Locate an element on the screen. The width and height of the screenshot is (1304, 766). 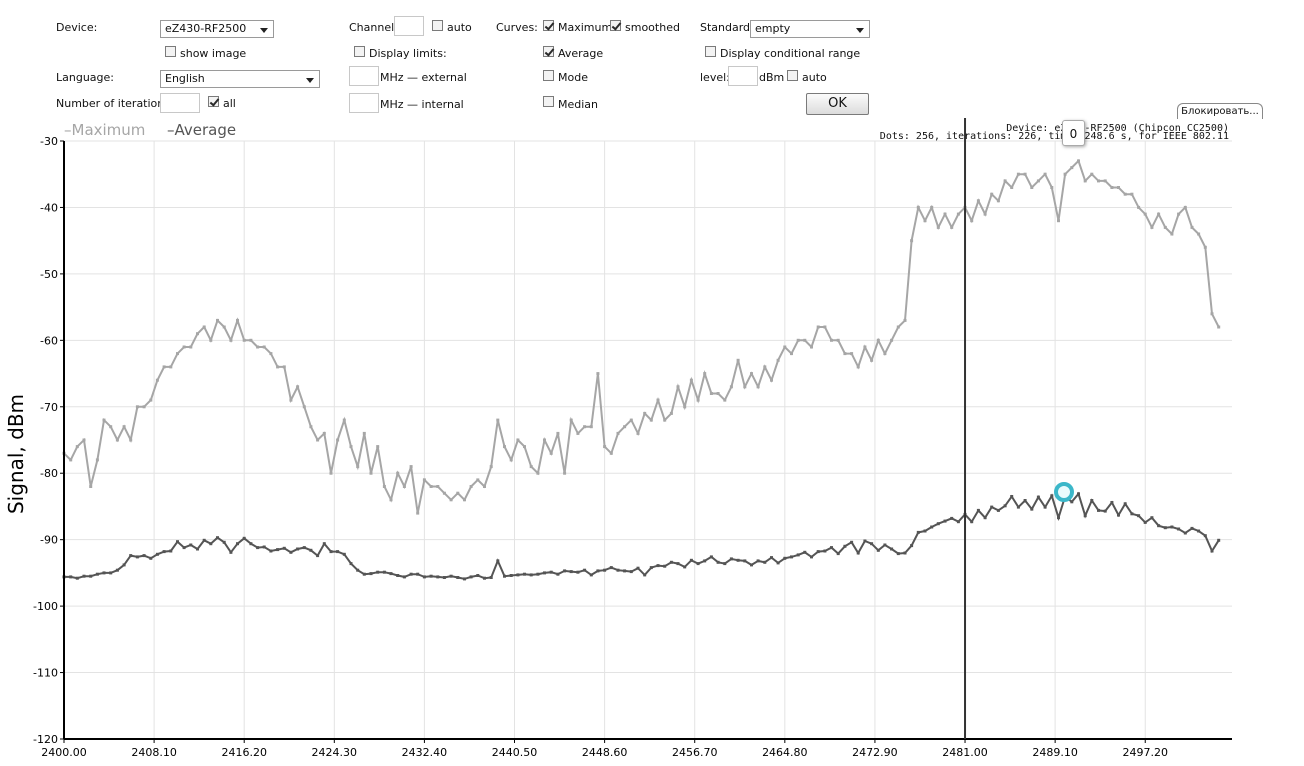
display-limits-checkbox is located at coordinates (359, 51).